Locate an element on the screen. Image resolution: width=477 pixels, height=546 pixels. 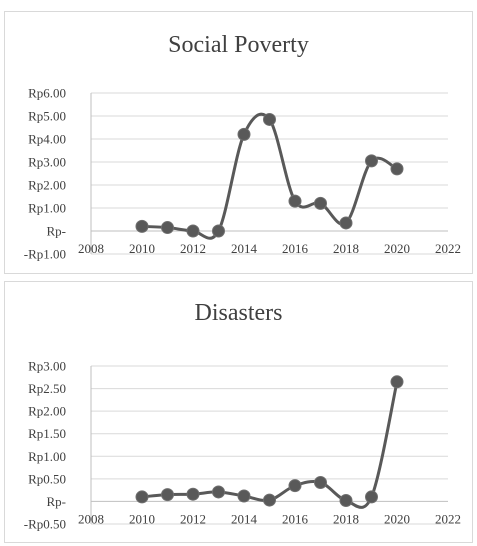
y-tick-label: Rp2.50 is located at coordinates (47, 388).